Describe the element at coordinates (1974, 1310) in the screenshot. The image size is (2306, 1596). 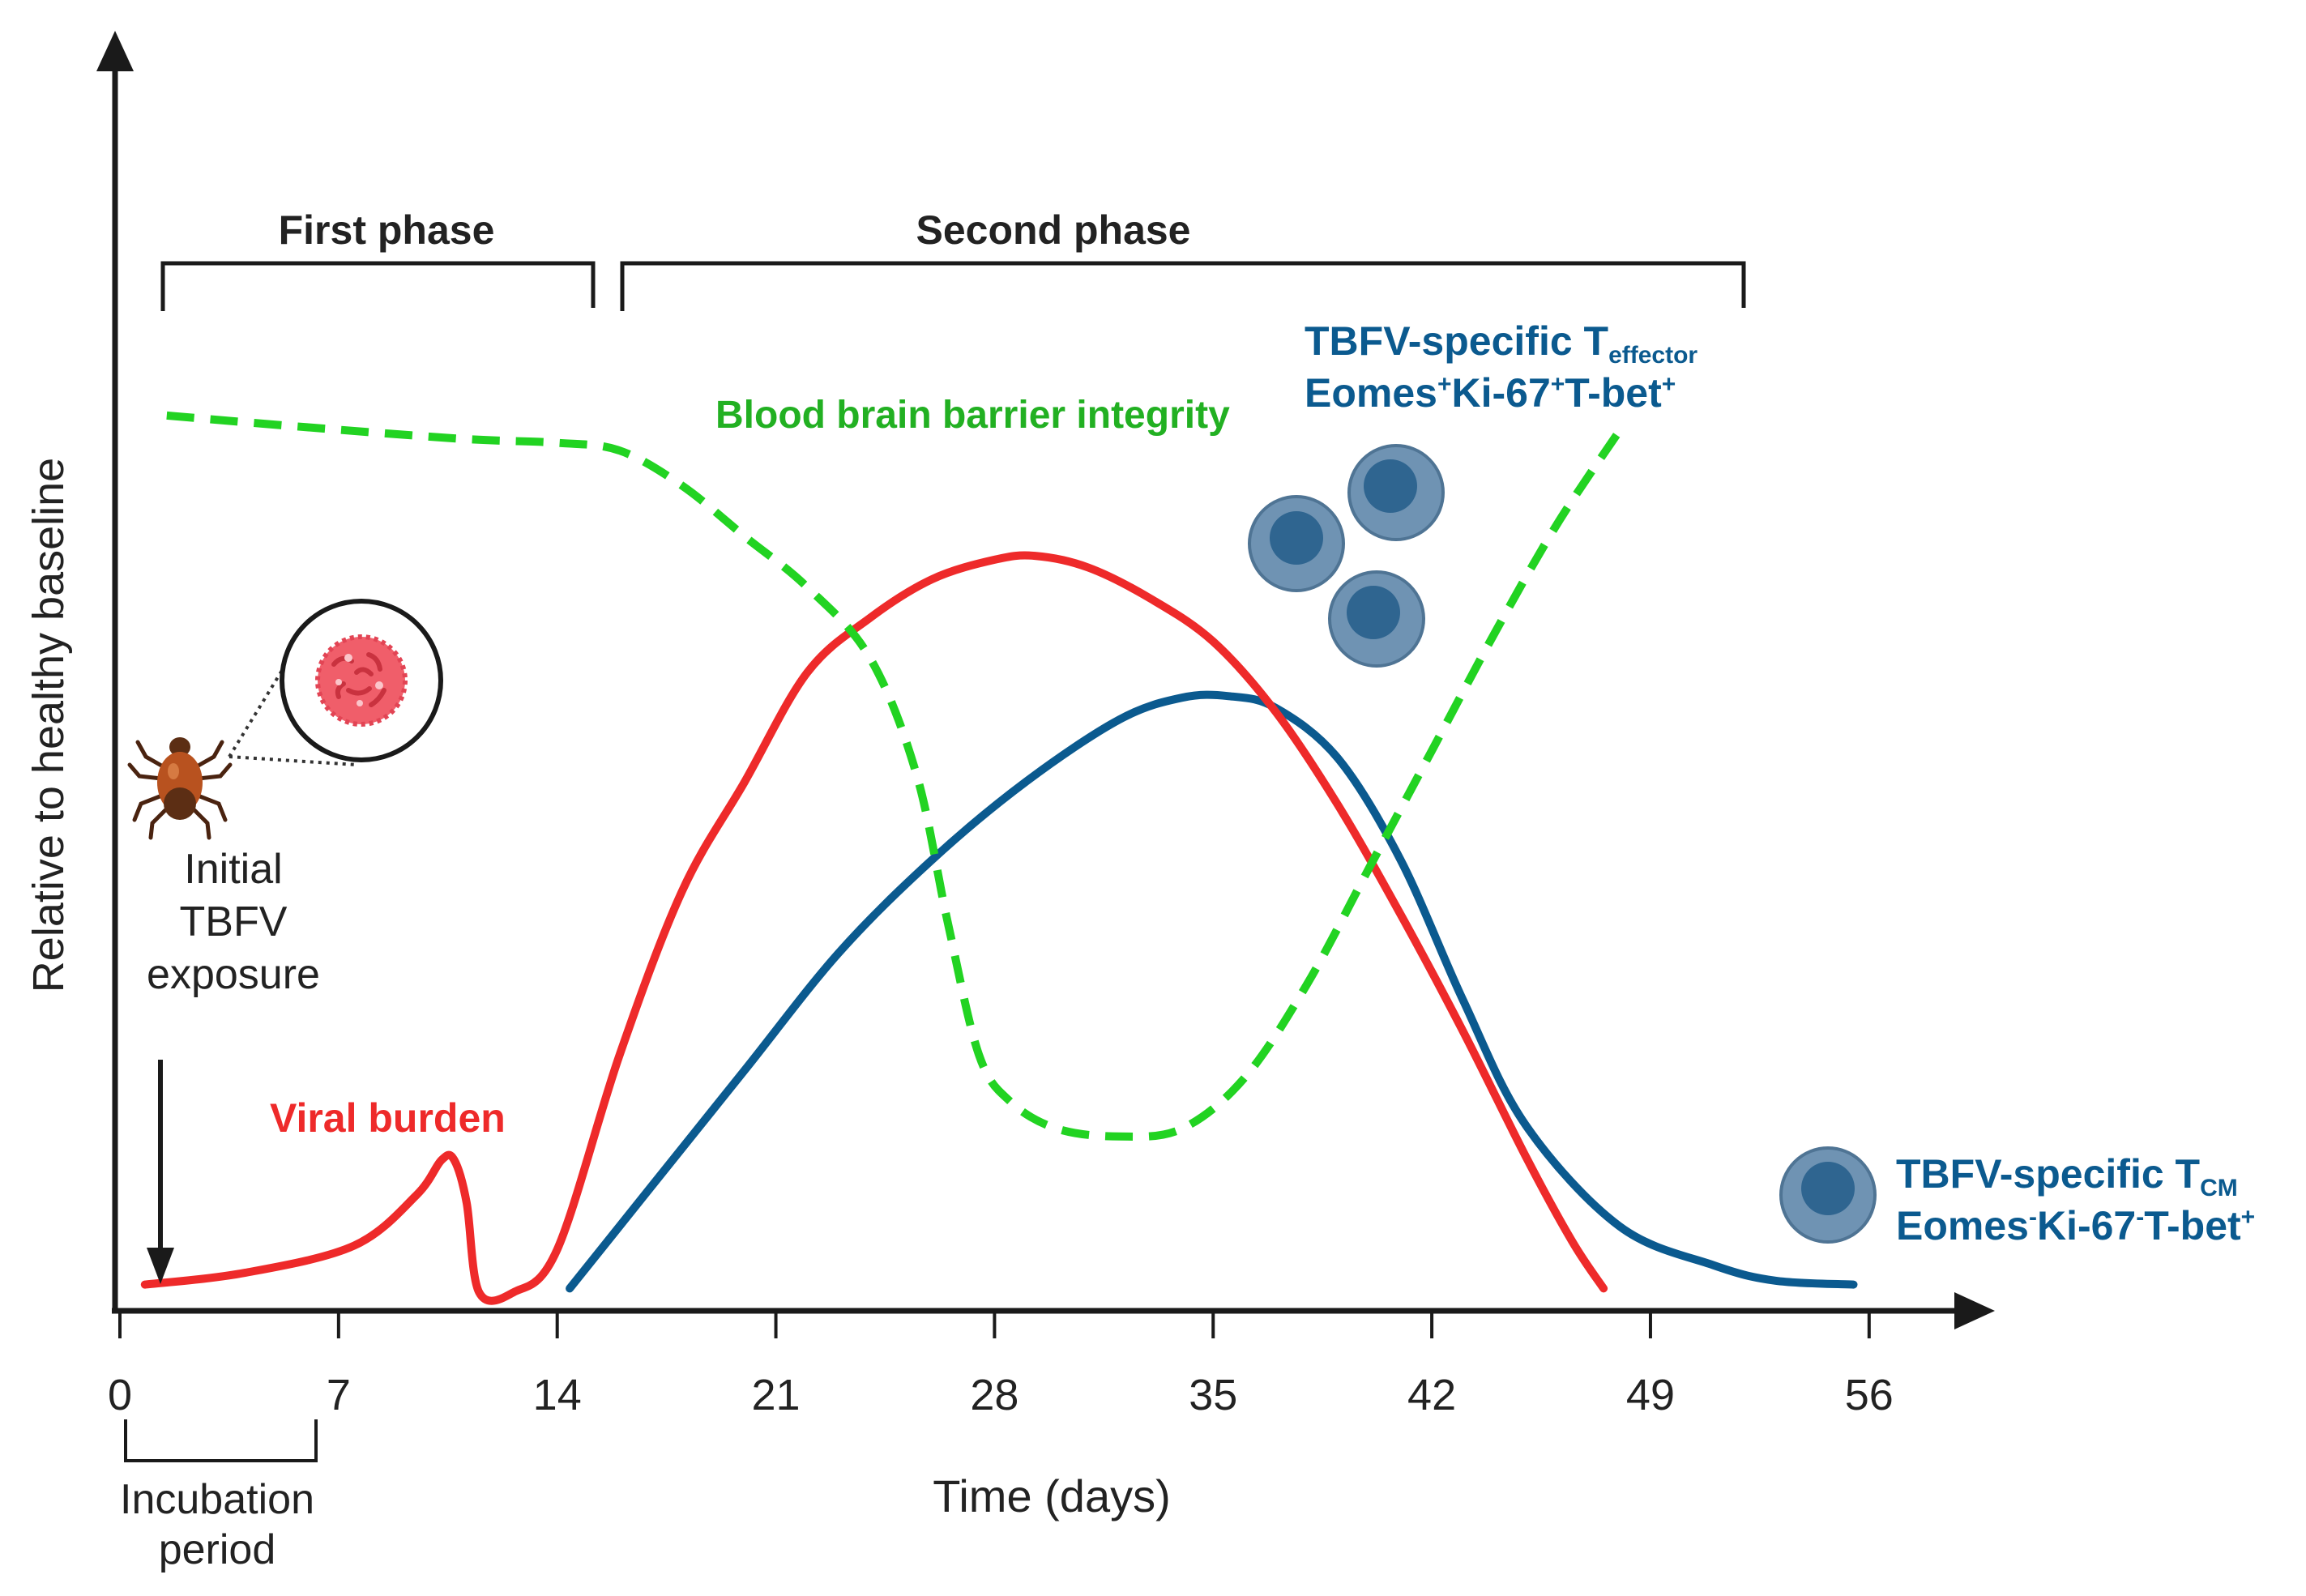
I see `x-axis-arrow-icon` at that location.